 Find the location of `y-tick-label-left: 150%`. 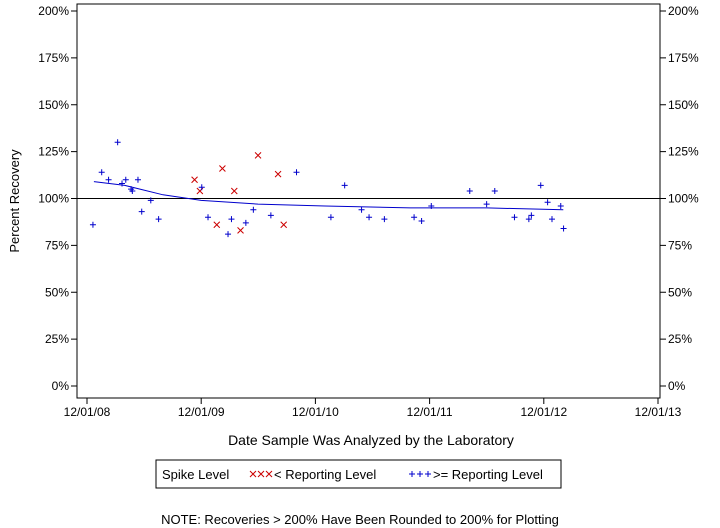

y-tick-label-left: 150% is located at coordinates (53, 105).